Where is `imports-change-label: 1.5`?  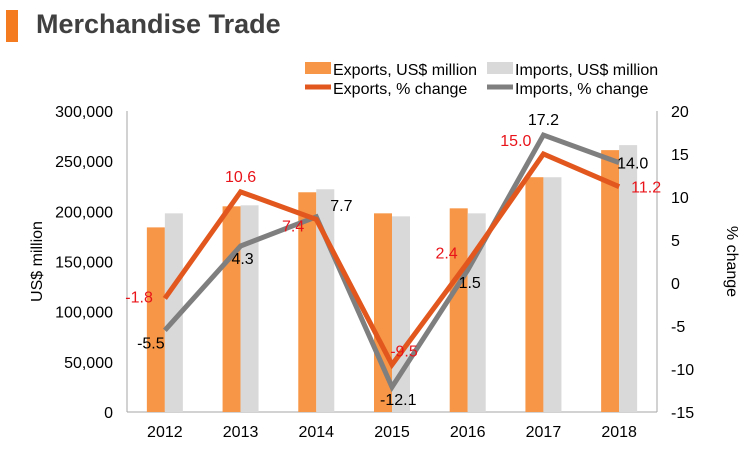
imports-change-label: 1.5 is located at coordinates (470, 283).